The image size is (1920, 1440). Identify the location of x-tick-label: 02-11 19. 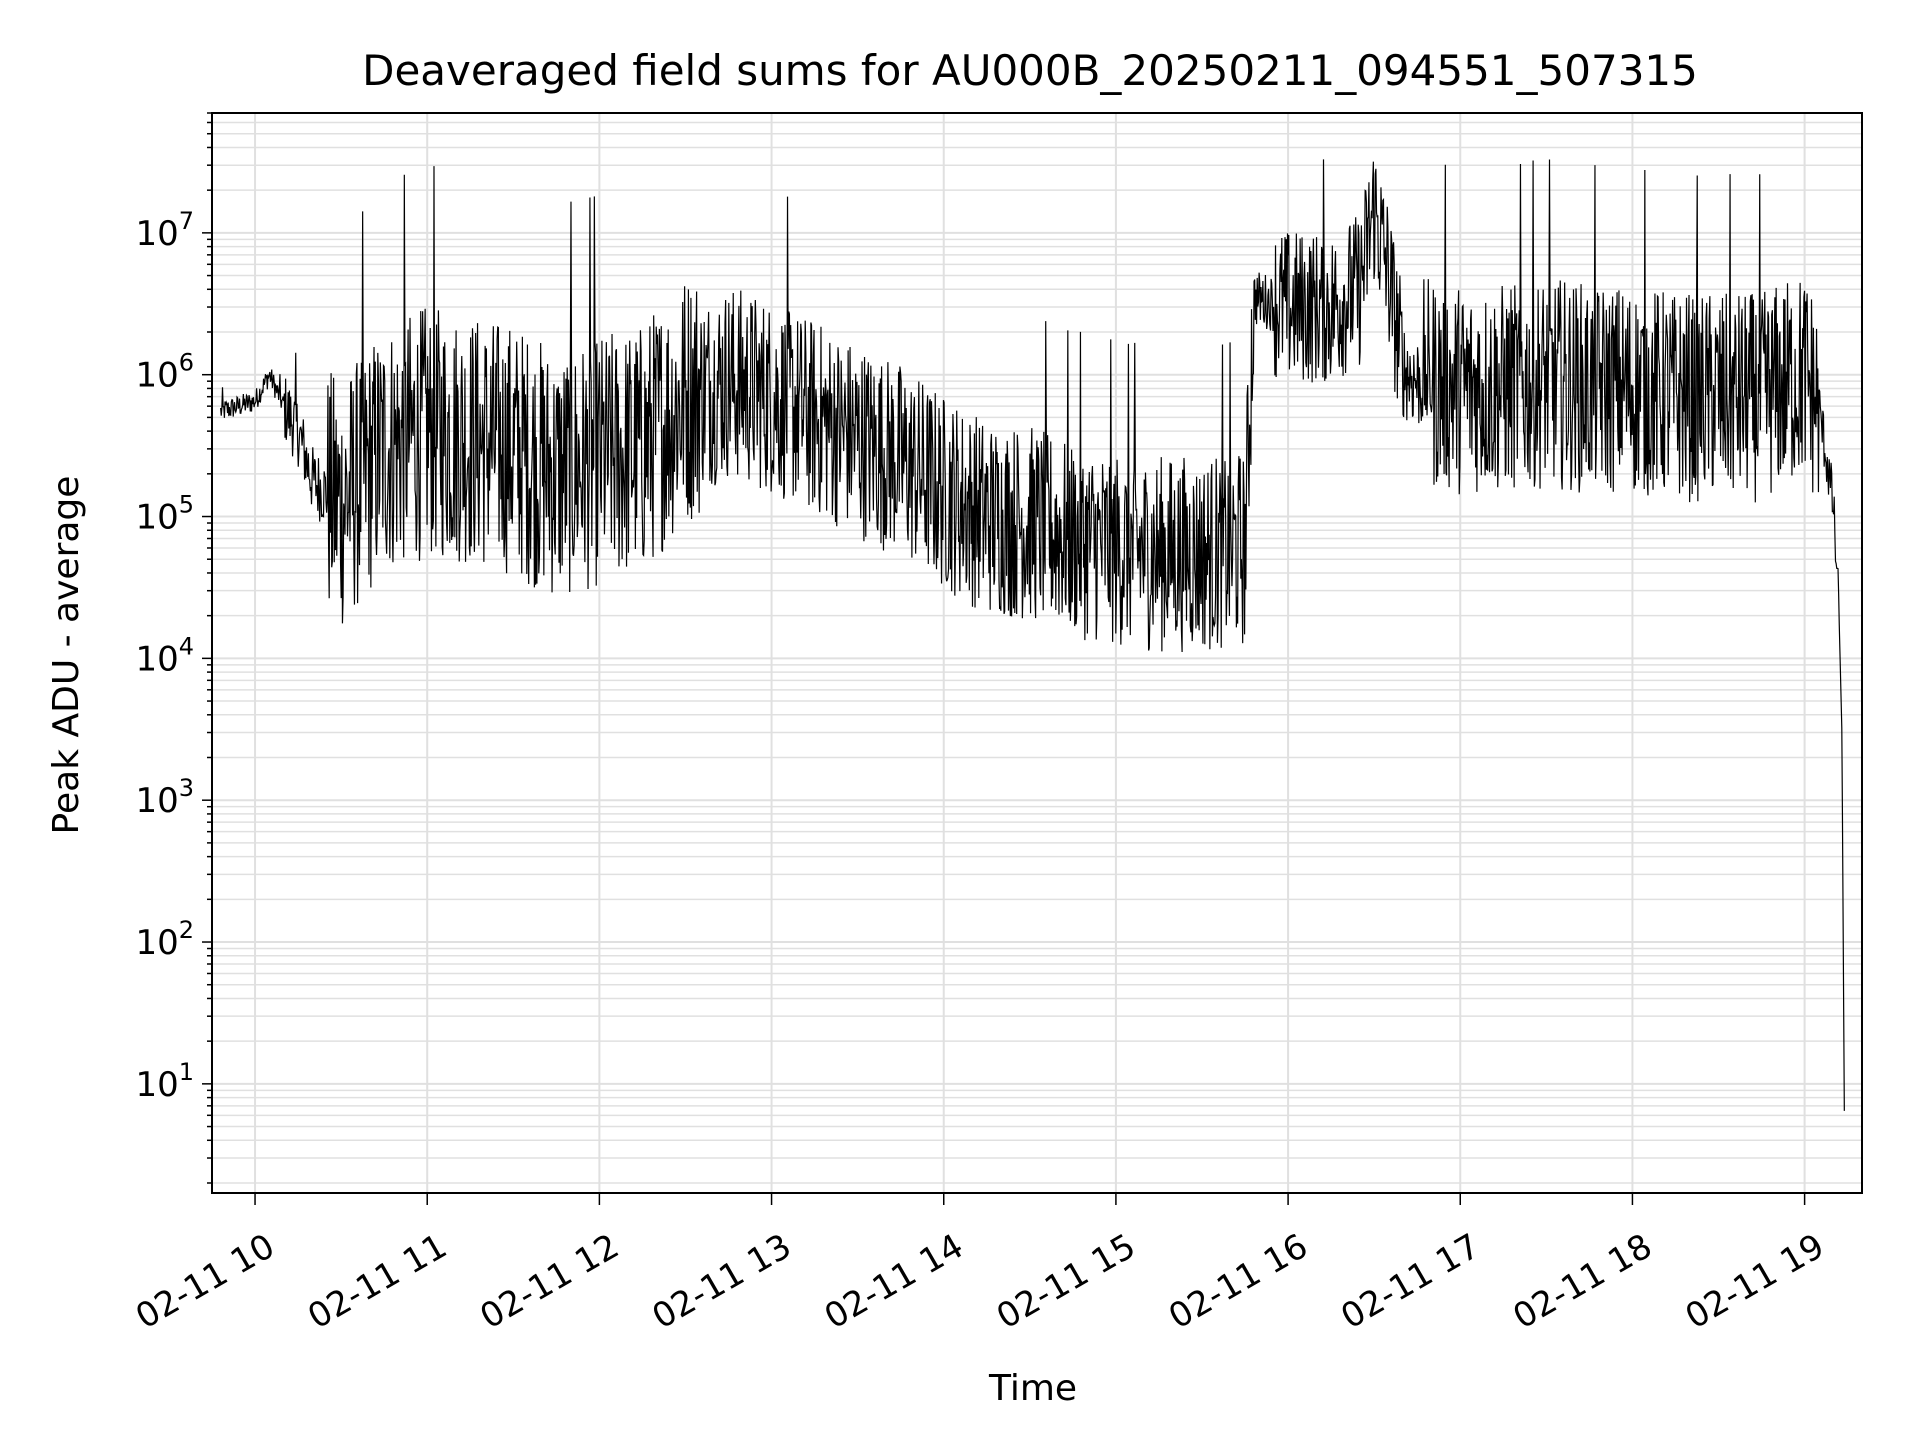
(1755, 1281).